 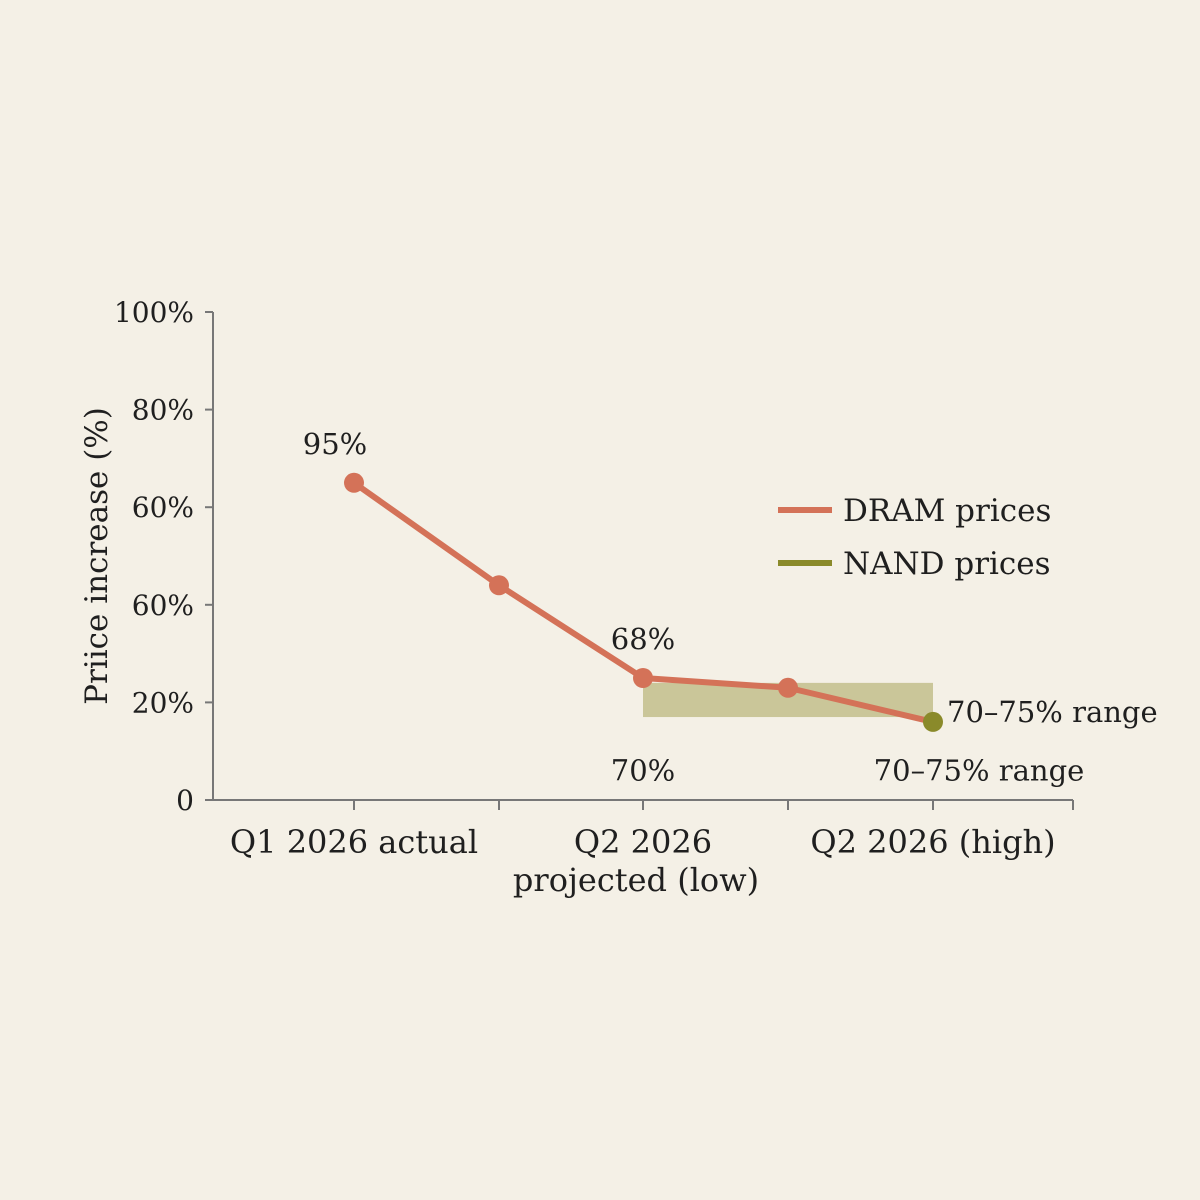 What do you see at coordinates (636, 861) in the screenshot?
I see `x-category-label: Q2 2026 projected (low)` at bounding box center [636, 861].